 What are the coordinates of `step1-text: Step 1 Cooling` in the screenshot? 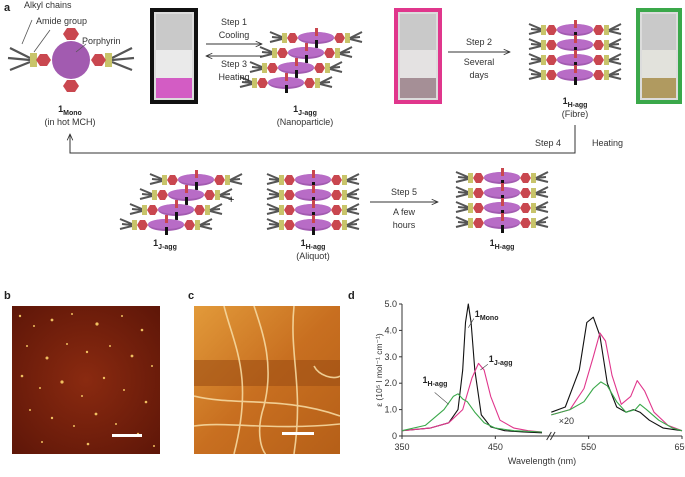 It's located at (234, 28).